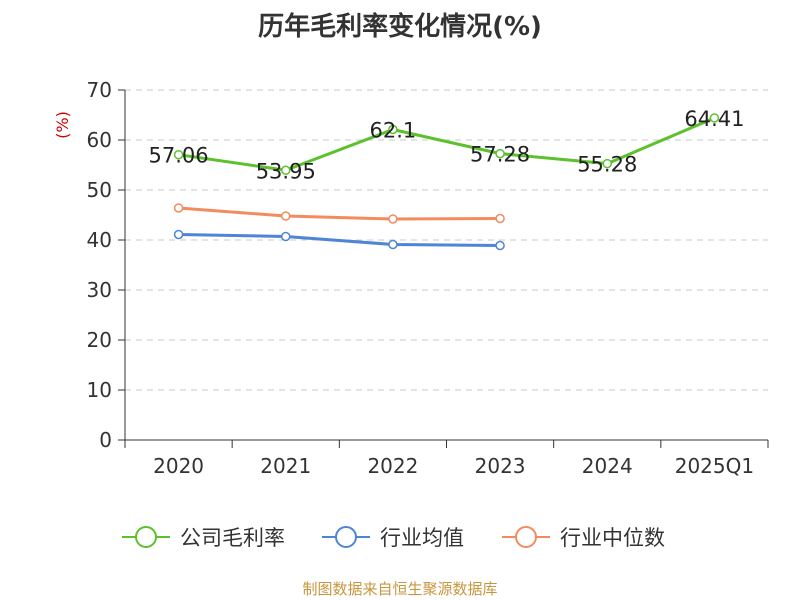 This screenshot has height=600, width=800. Describe the element at coordinates (422, 538) in the screenshot. I see `legend-label: 行业均值` at that location.